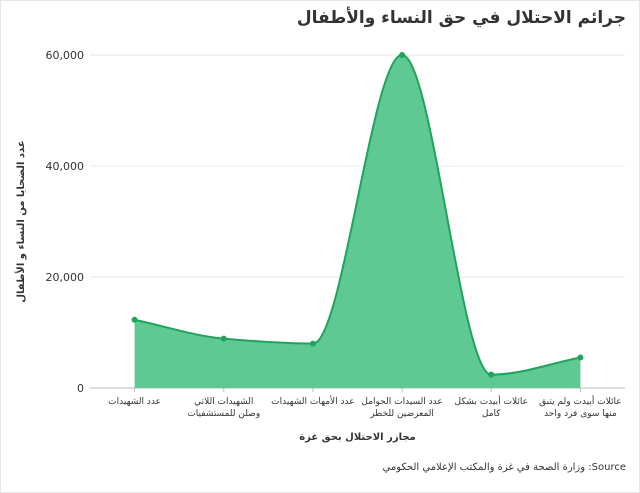  What do you see at coordinates (223, 408) in the screenshot?
I see `x-tick-label: الشهيدات اللاتي وصلن للمستشفيات` at bounding box center [223, 408].